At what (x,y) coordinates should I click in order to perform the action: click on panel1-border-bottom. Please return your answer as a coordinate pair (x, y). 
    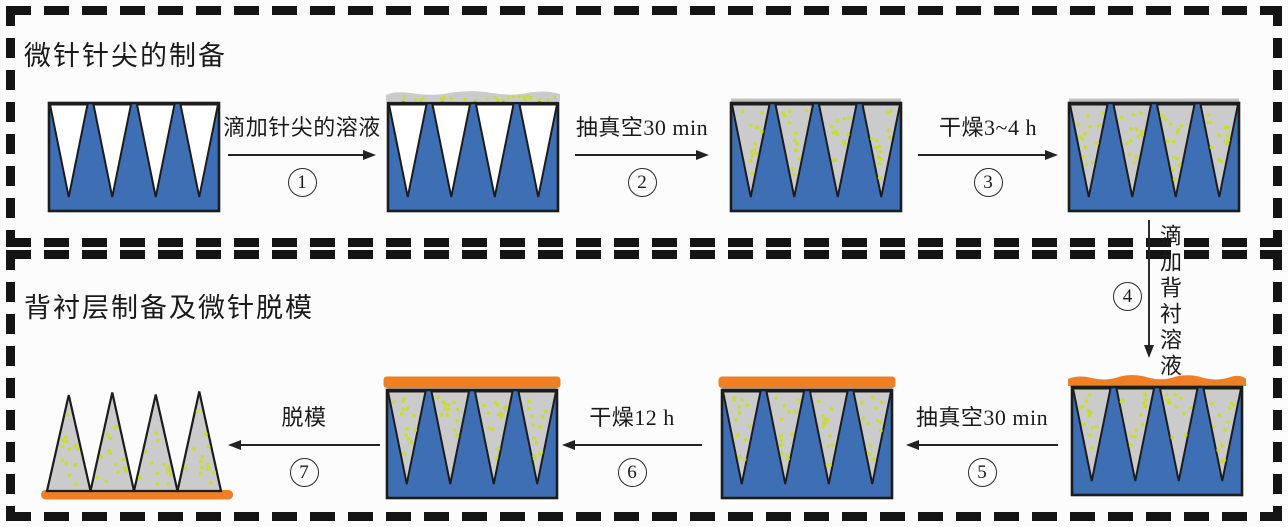
    Looking at the image, I should click on (644, 242).